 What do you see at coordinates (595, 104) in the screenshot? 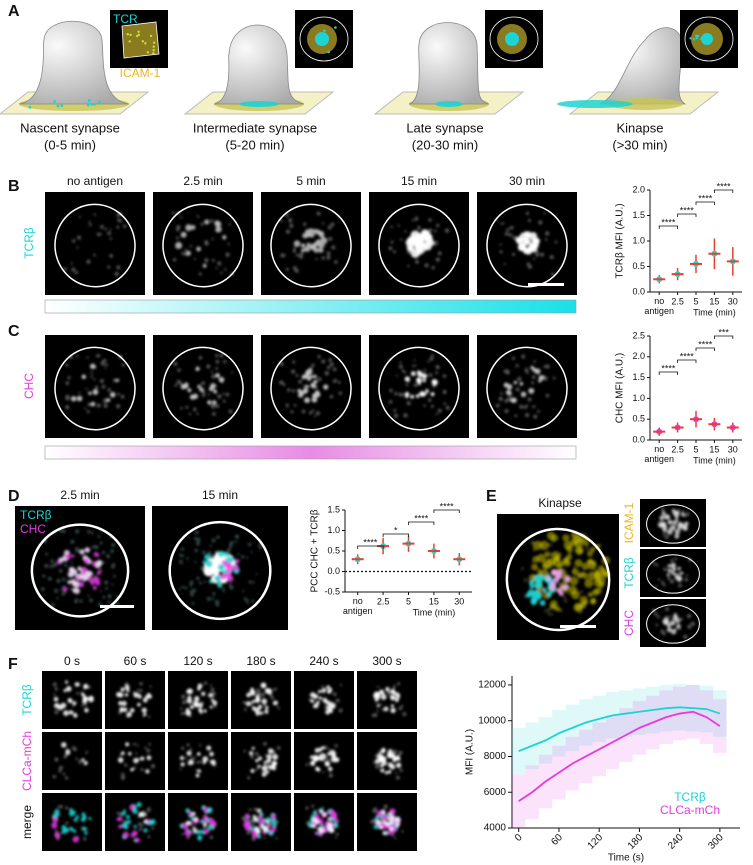
I see `tcr-trail` at bounding box center [595, 104].